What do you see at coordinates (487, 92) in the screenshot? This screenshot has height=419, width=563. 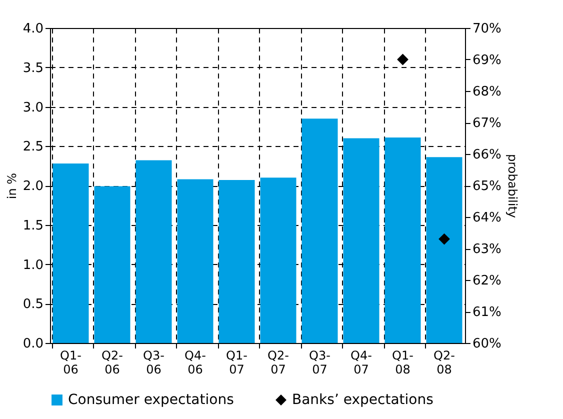 I see `y2-tick-label: 68%` at bounding box center [487, 92].